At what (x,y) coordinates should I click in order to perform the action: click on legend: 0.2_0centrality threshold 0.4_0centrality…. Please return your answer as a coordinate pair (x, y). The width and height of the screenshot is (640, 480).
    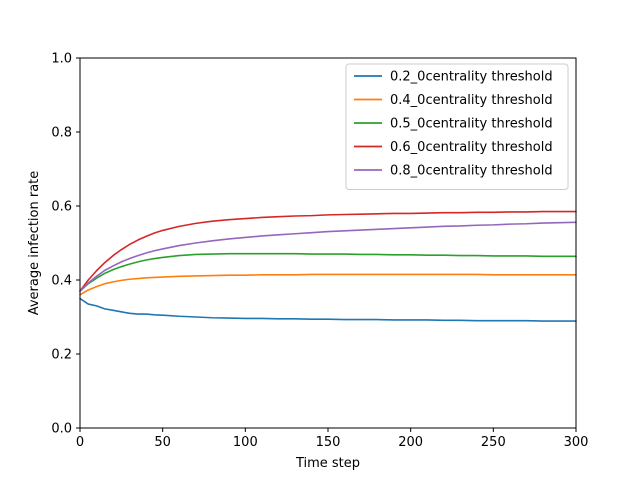
    Looking at the image, I should click on (457, 126).